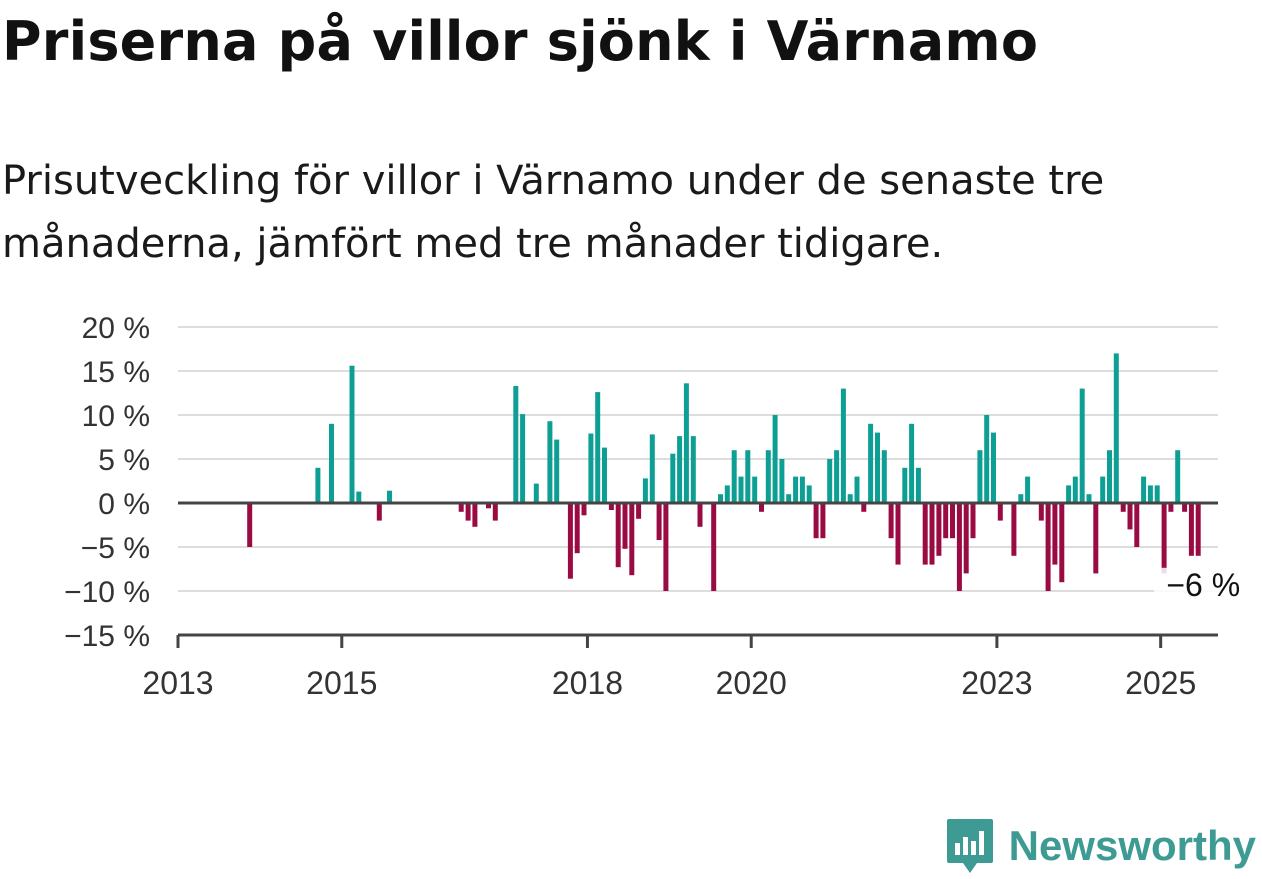 The image size is (1262, 879). Describe the element at coordinates (107, 636) in the screenshot. I see `y-tick-label: −15 %` at that location.